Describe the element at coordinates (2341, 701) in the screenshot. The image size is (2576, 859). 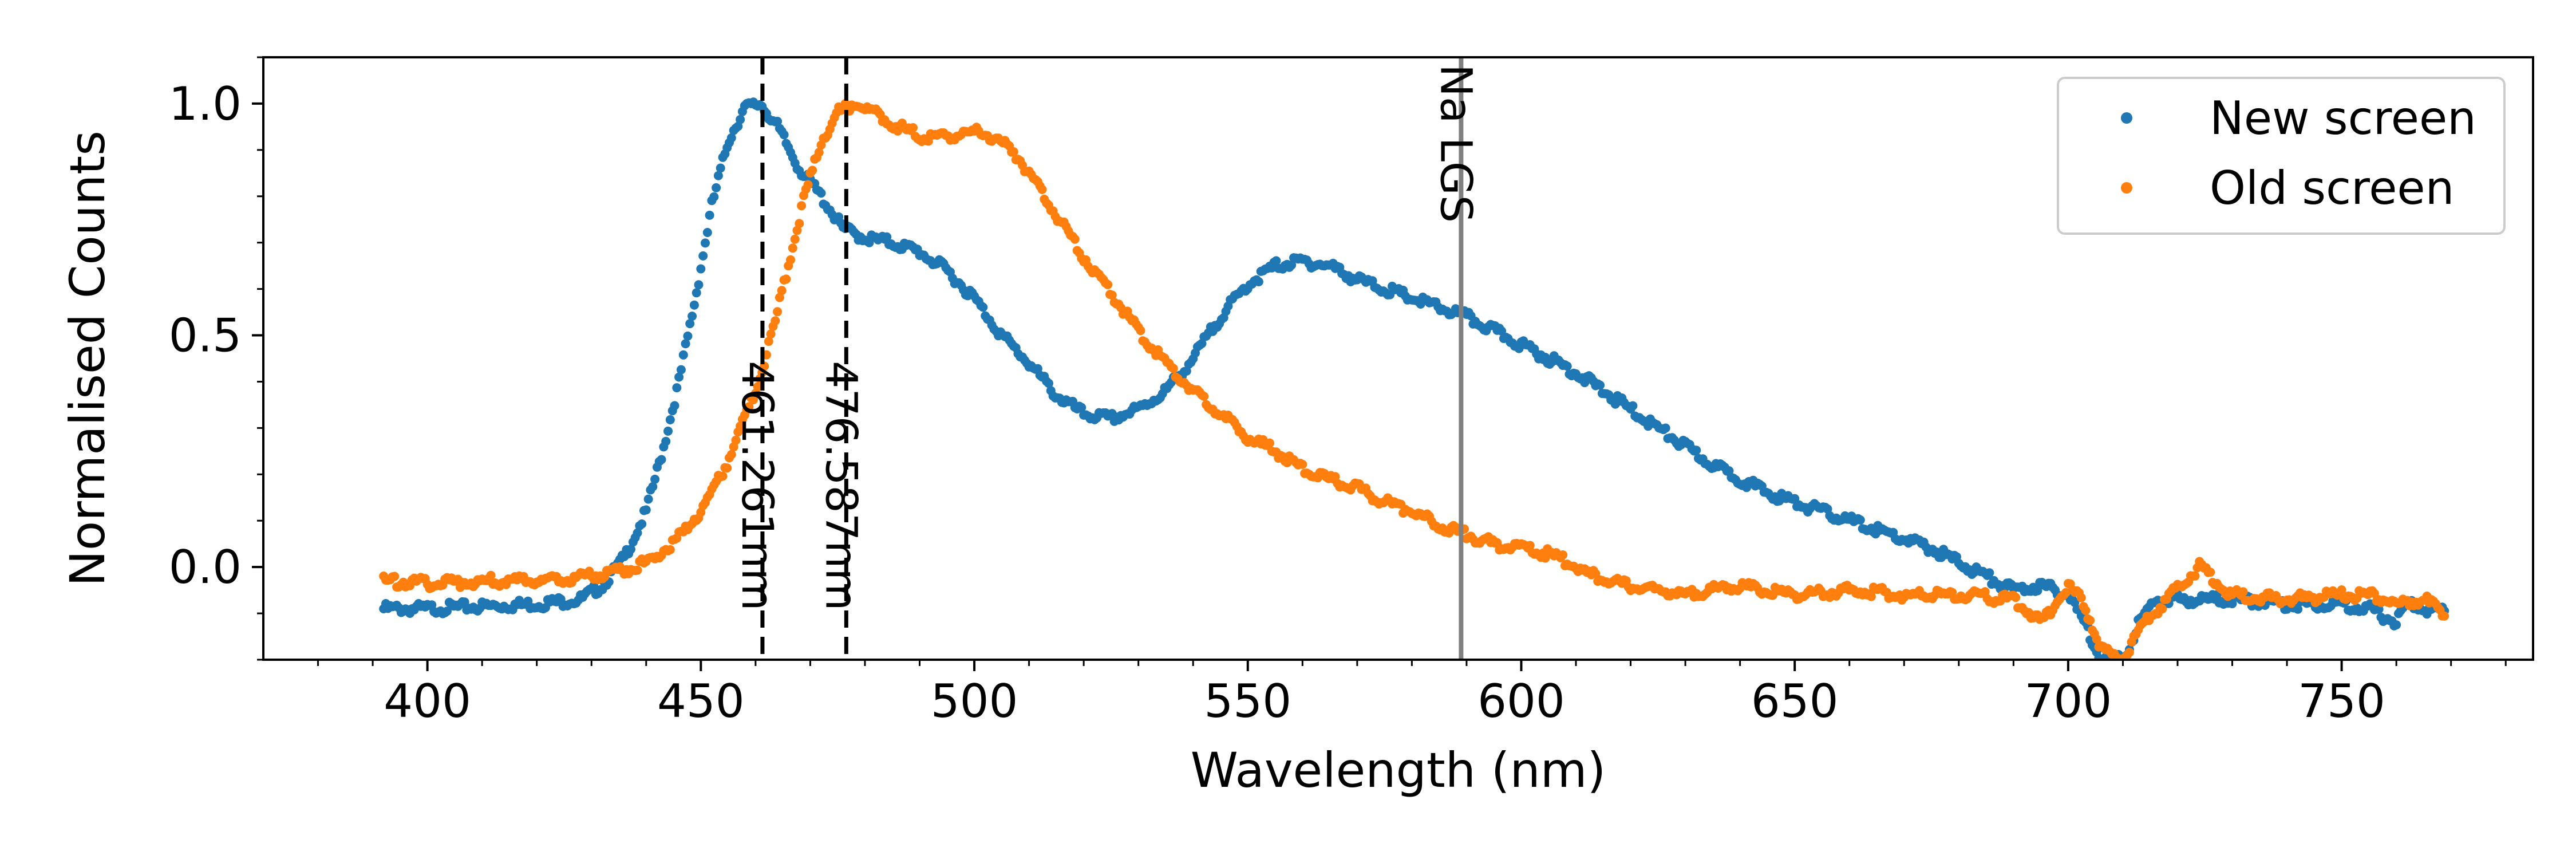
I see `x-tick-label: 750` at that location.